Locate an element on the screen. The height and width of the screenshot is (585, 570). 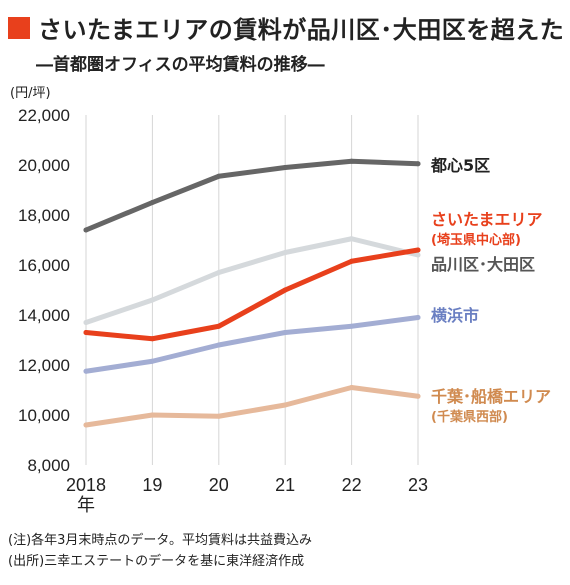
source-note: (出所)三幸エステートのデータを基に東洋経済作成 is located at coordinates (156, 561).